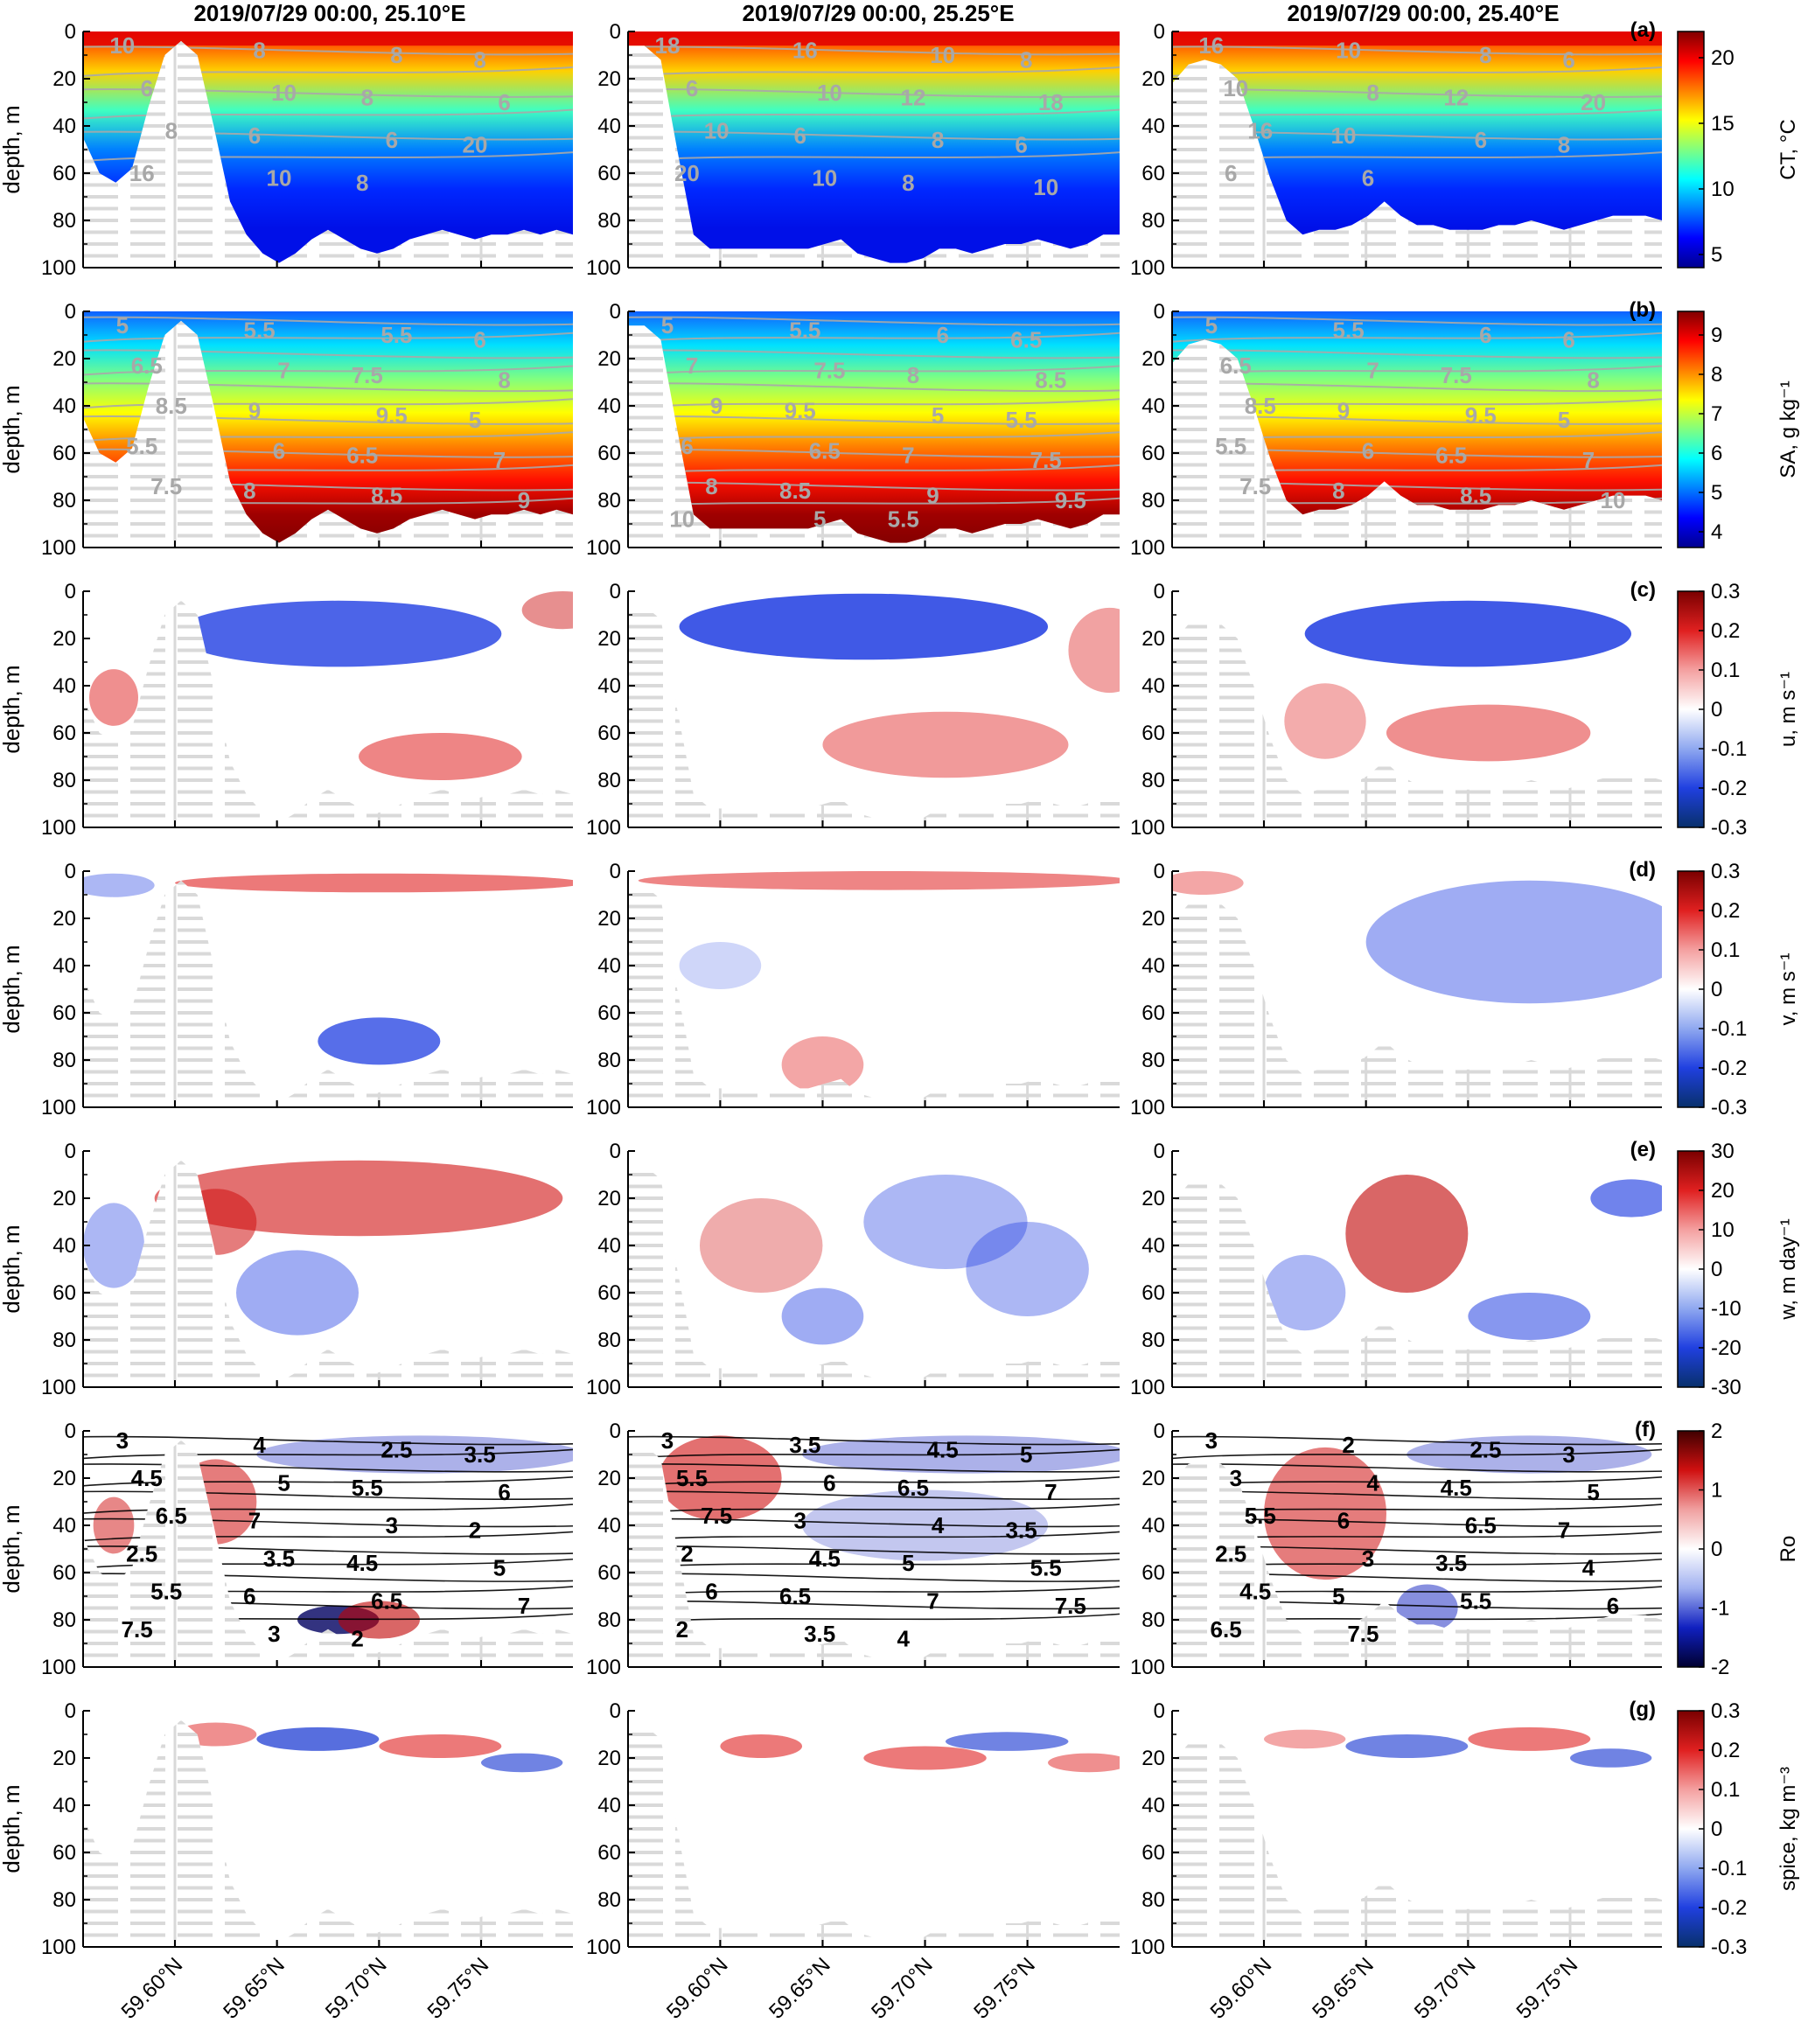 This screenshot has width=1808, height=2044. I want to click on field-SA, so click(874, 427).